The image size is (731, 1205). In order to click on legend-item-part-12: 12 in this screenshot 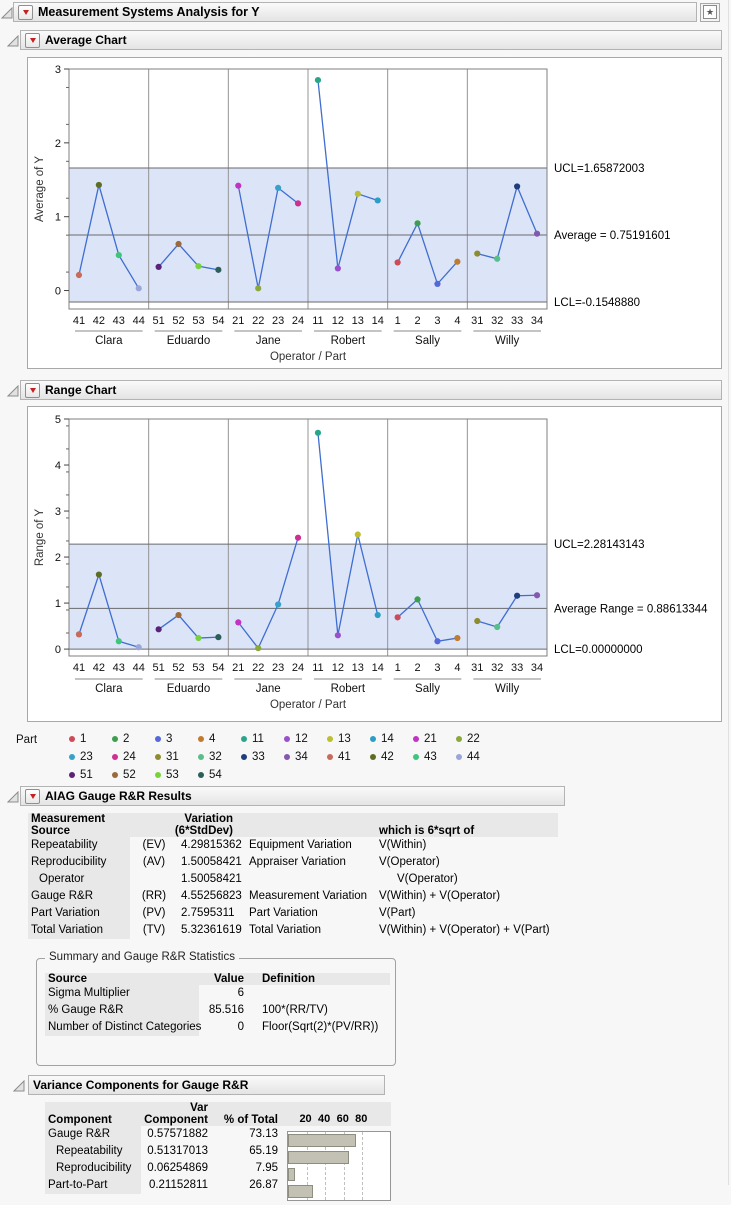, I will do `click(305, 739)`.